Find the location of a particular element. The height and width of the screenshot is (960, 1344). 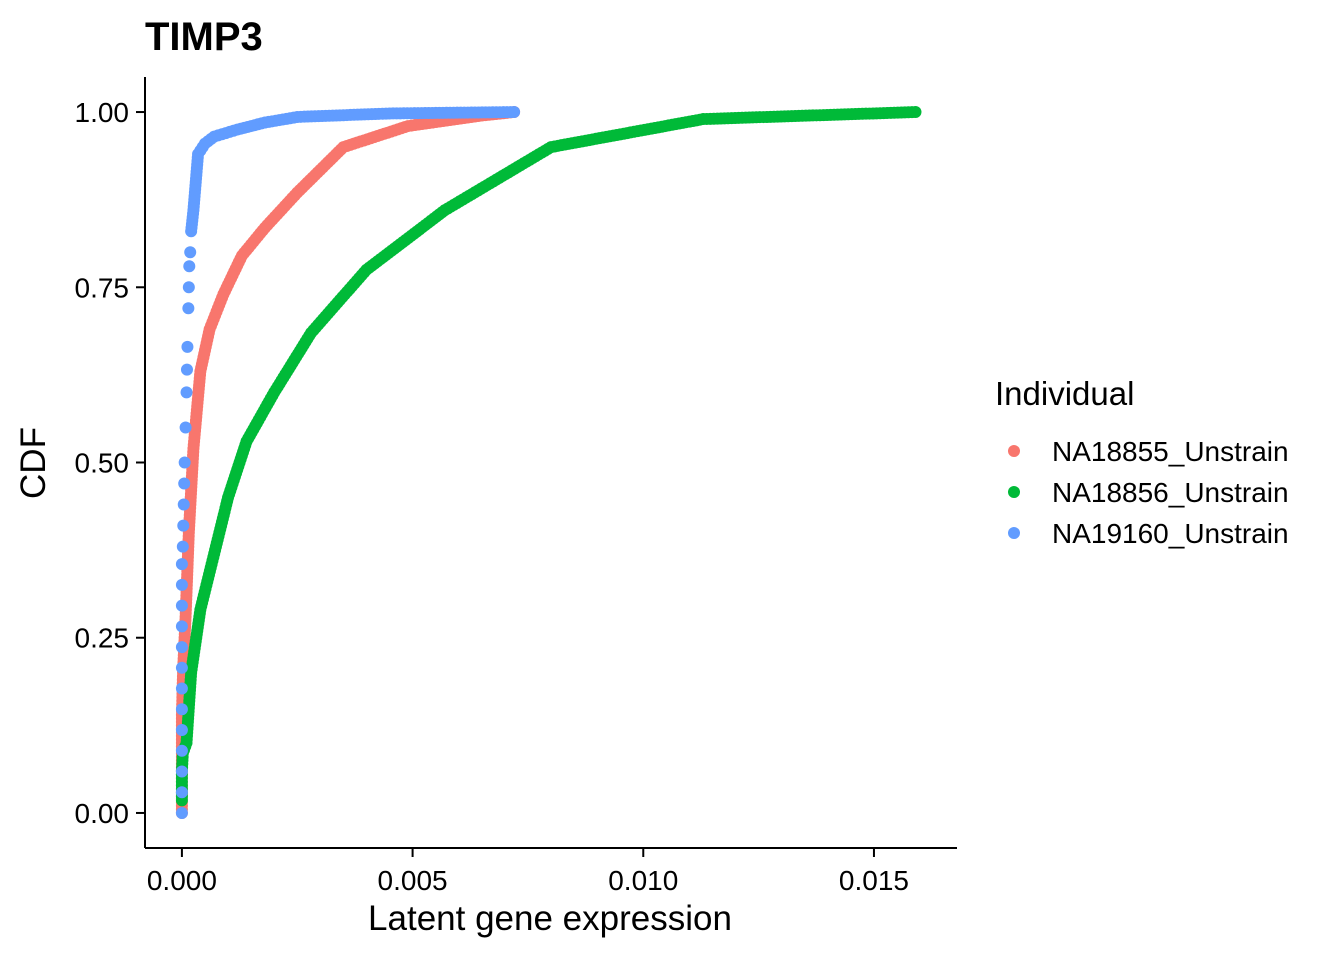

y-tick-label: 0.25 is located at coordinates (102, 638).